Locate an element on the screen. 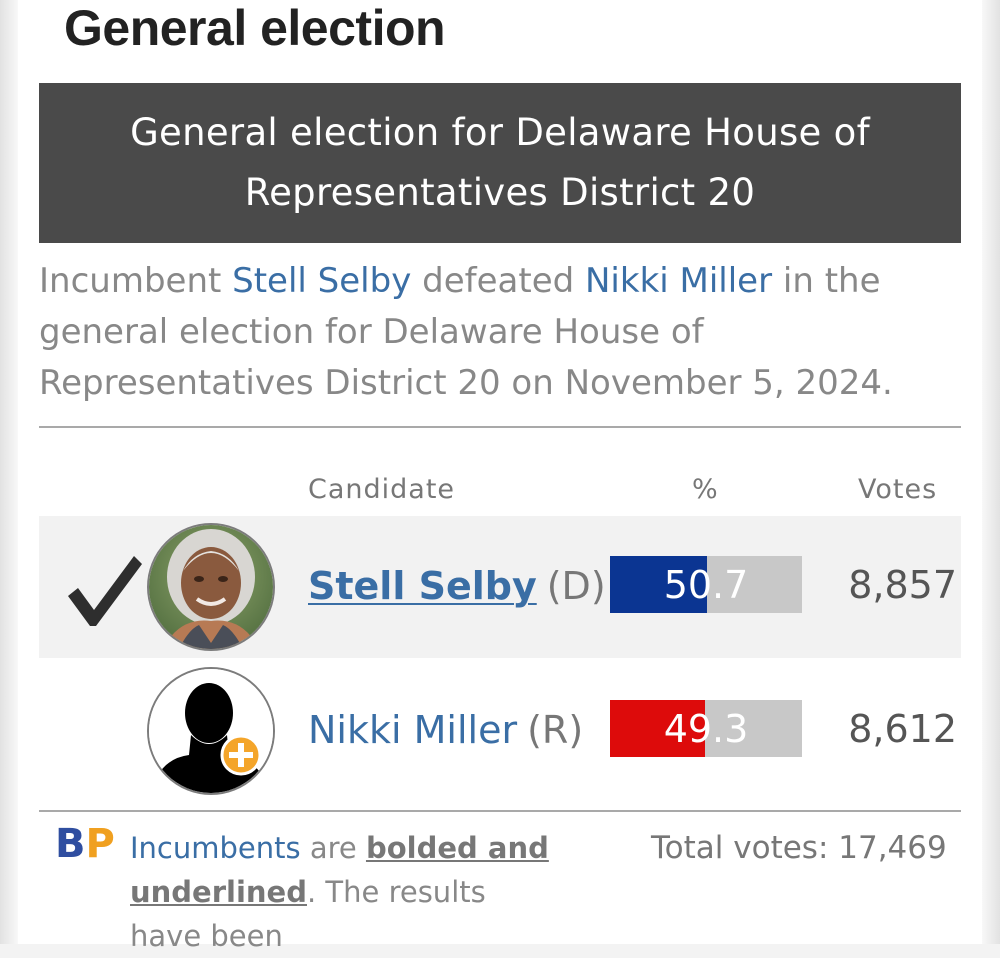 This screenshot has height=958, width=1000. note-bold-underlined: bolded and underlined is located at coordinates (339, 870).